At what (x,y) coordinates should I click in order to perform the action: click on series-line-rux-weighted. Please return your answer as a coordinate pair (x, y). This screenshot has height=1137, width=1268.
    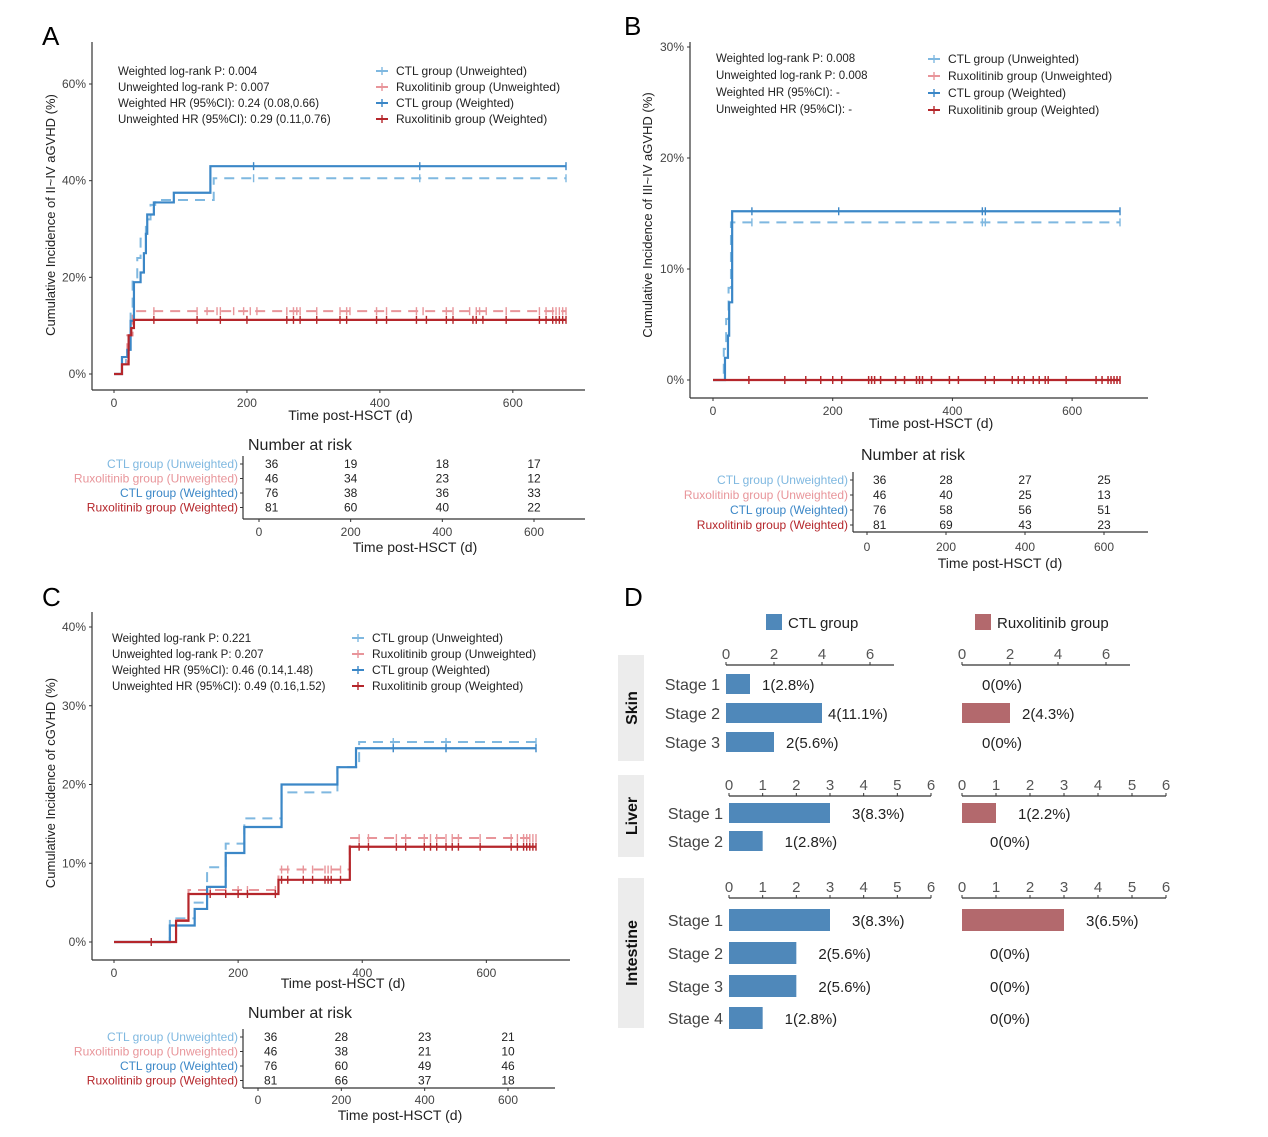
    Looking at the image, I should click on (340, 347).